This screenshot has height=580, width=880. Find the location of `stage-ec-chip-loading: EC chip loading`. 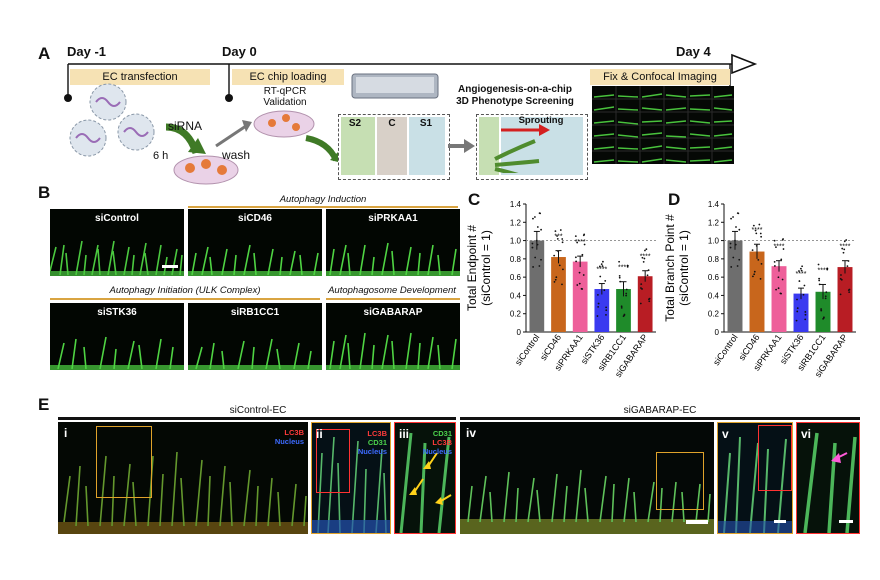

stage-ec-chip-loading: EC chip loading is located at coordinates (288, 77).